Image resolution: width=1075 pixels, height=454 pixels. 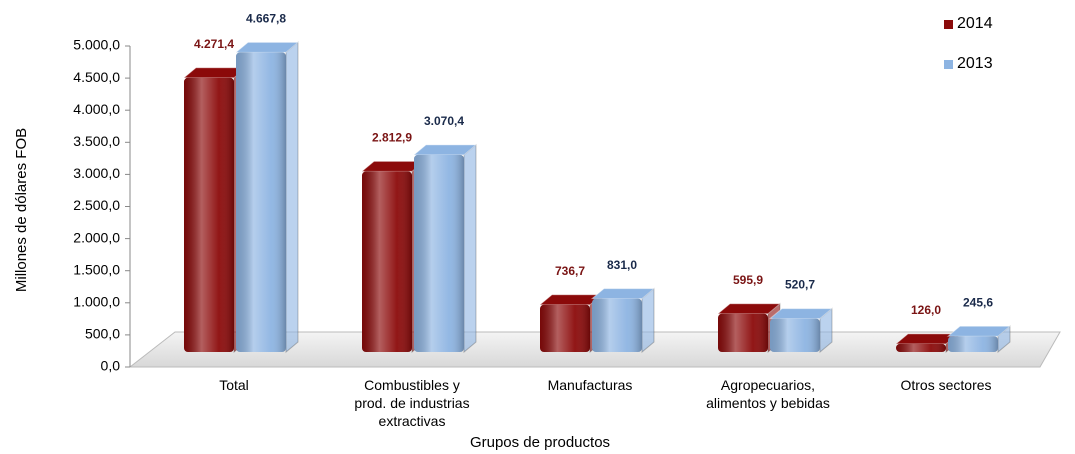 I want to click on value-label: 736,7, so click(x=570, y=271).